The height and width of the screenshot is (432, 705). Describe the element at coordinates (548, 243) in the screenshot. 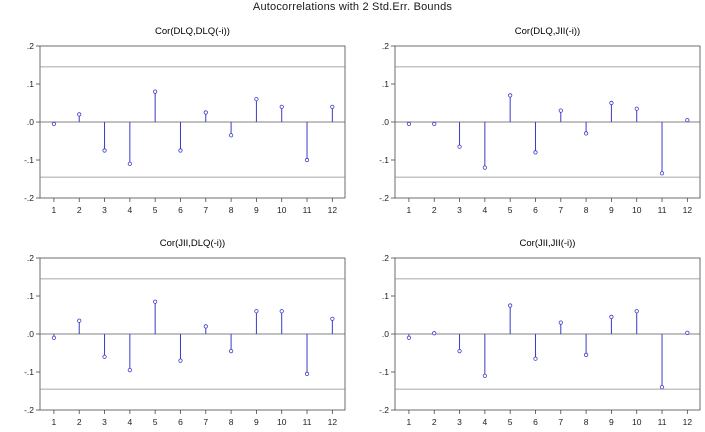

I see `chart-title: Cor(JII,JII(-i))` at that location.